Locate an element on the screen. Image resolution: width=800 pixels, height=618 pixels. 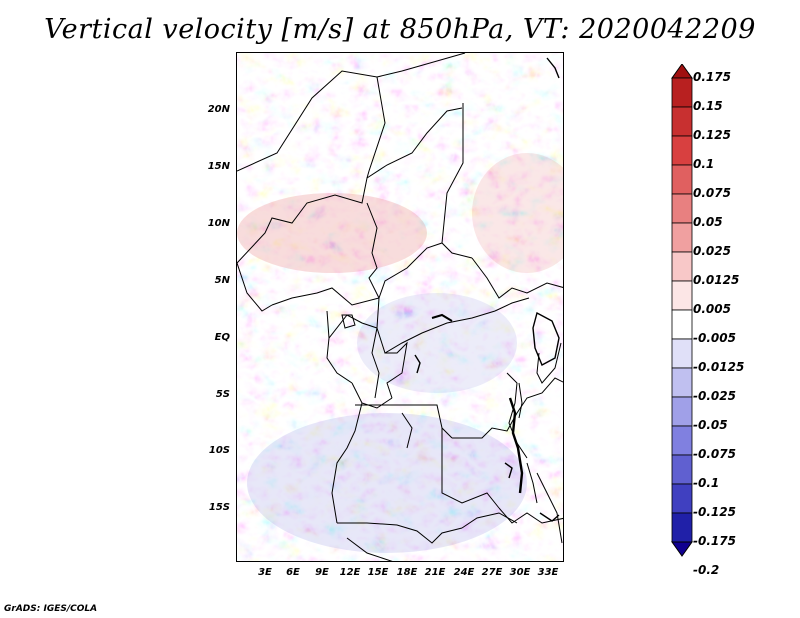
colorbar-tick-label: 0.05 is located at coordinates (708, 222).